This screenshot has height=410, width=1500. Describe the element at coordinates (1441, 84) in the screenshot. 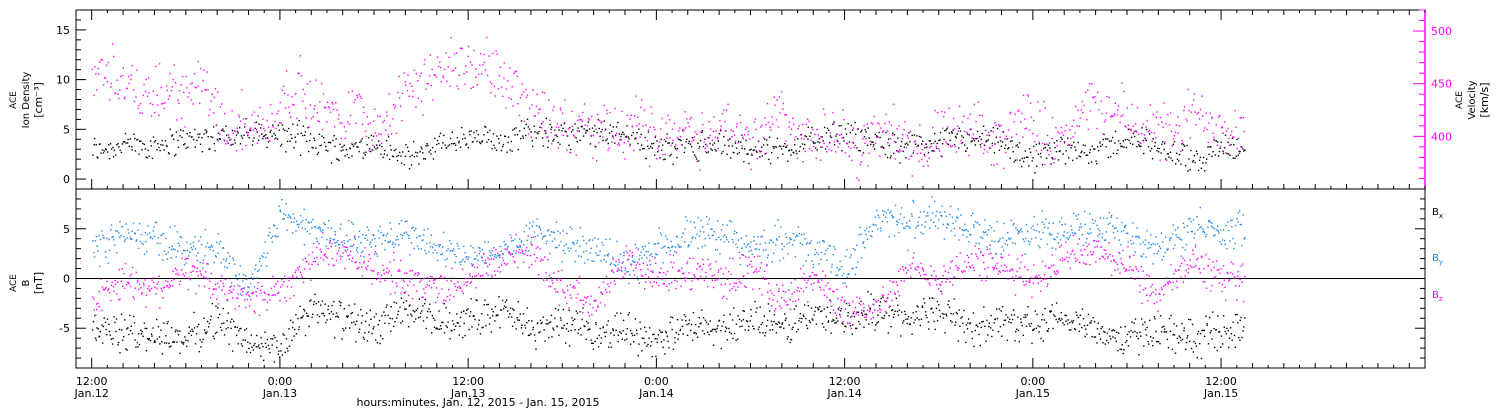

I see `y-right-tick-label: 450` at that location.